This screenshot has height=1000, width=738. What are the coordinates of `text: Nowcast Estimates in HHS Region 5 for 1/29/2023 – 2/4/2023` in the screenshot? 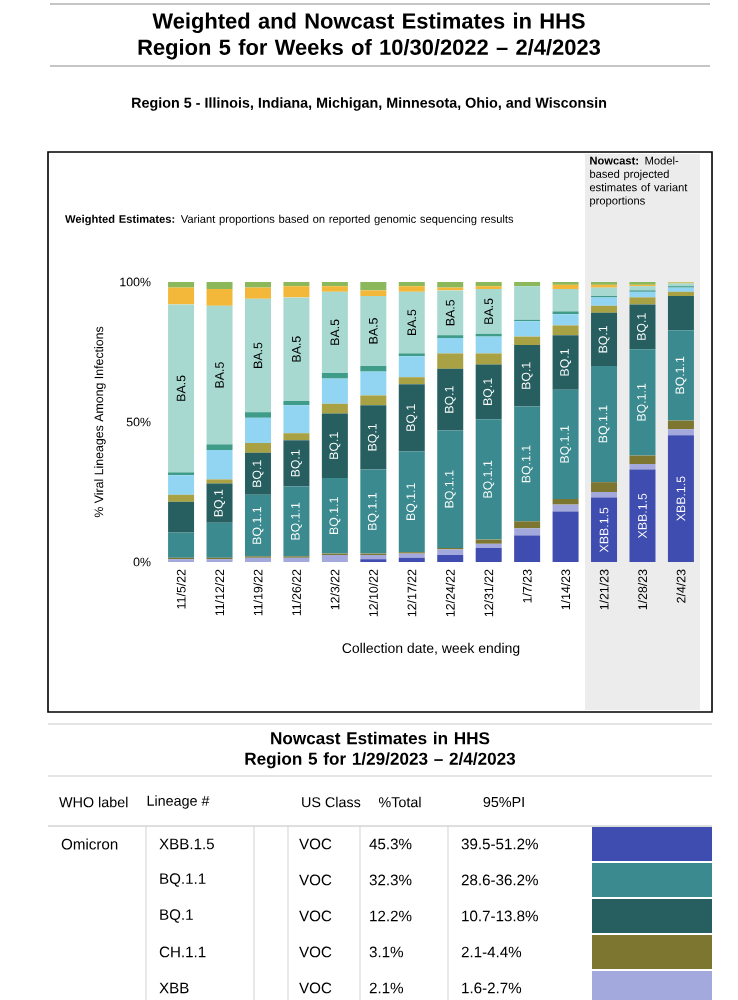 It's located at (380, 750).